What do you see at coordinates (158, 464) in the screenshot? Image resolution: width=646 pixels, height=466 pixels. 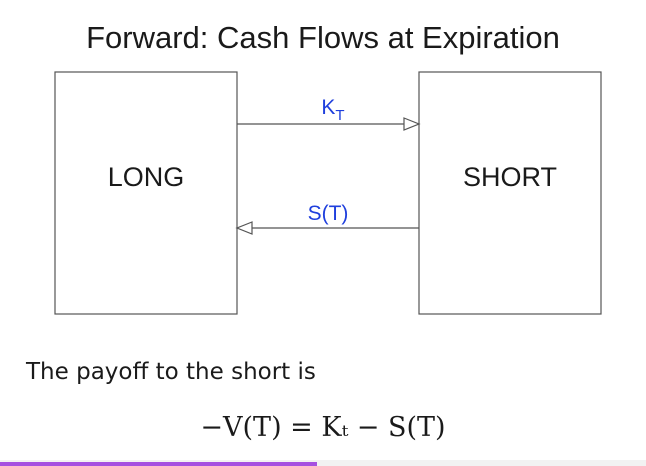 I see `slide-progress-fill` at bounding box center [158, 464].